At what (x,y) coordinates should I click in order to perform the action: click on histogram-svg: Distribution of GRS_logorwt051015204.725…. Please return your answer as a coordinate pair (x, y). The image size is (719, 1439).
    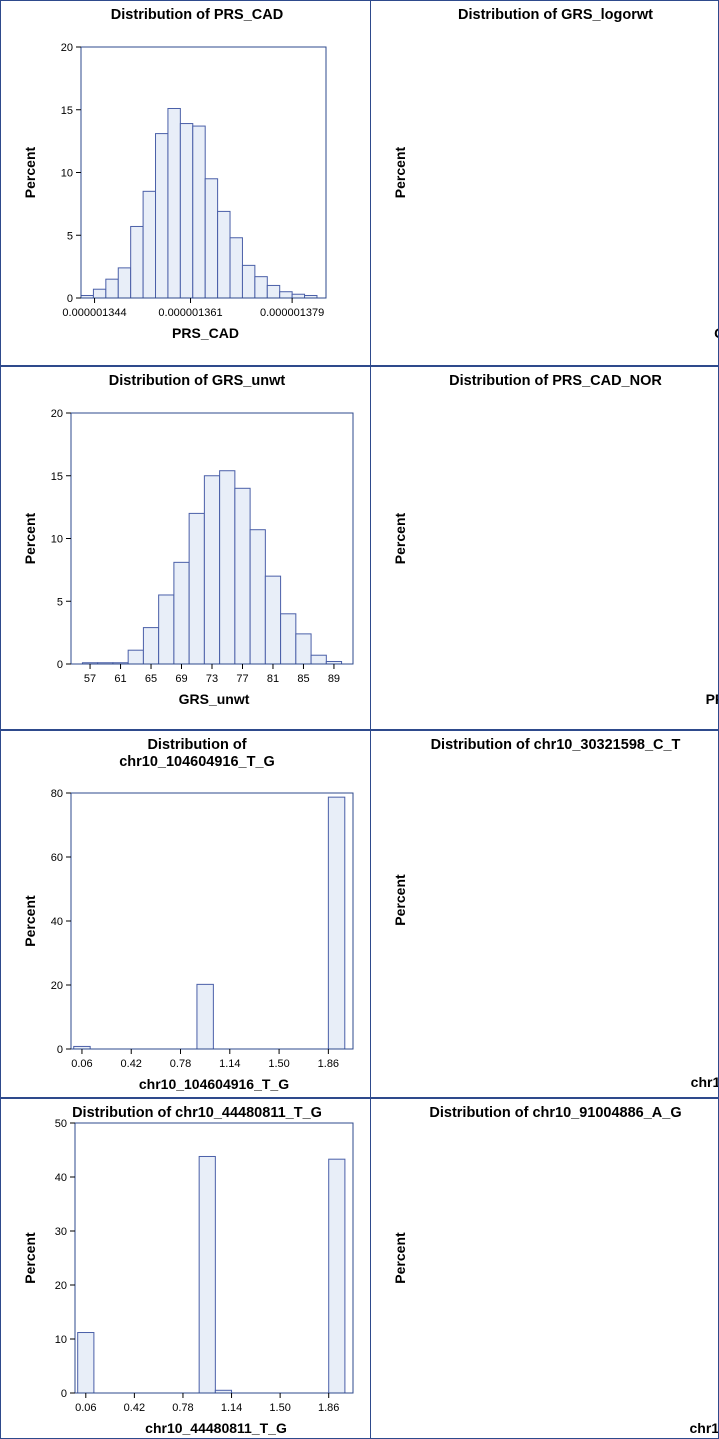
    Looking at the image, I should click on (555, 174).